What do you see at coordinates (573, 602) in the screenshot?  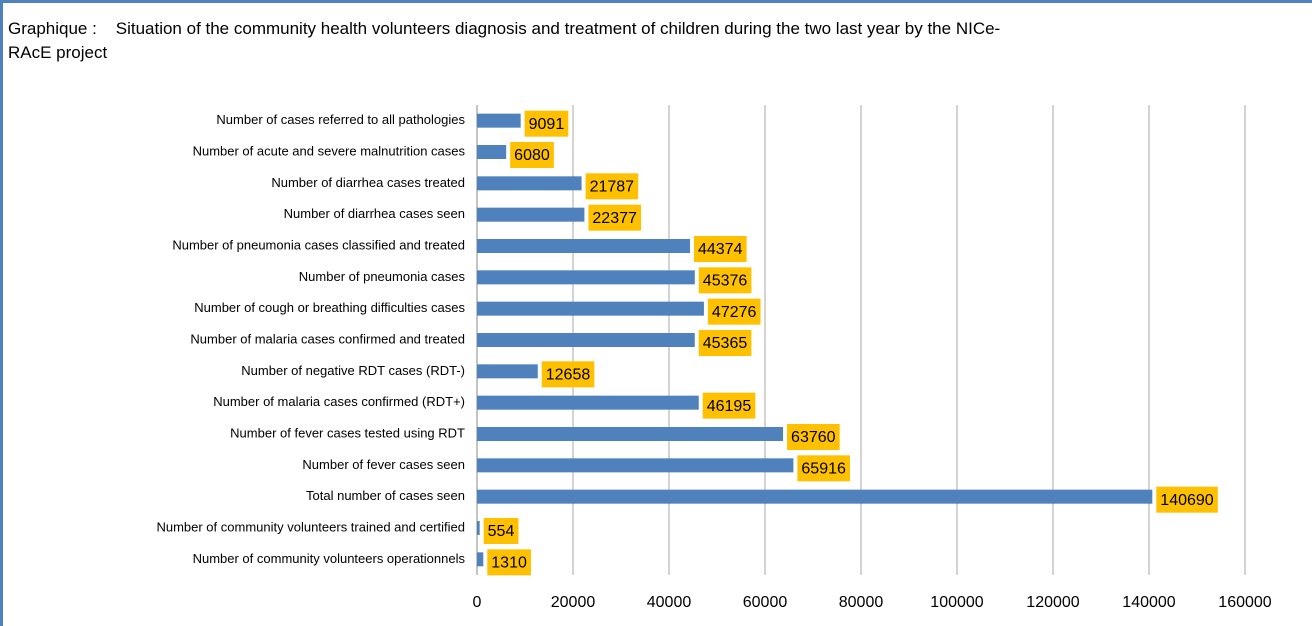 I see `x-tick-label: 20000` at bounding box center [573, 602].